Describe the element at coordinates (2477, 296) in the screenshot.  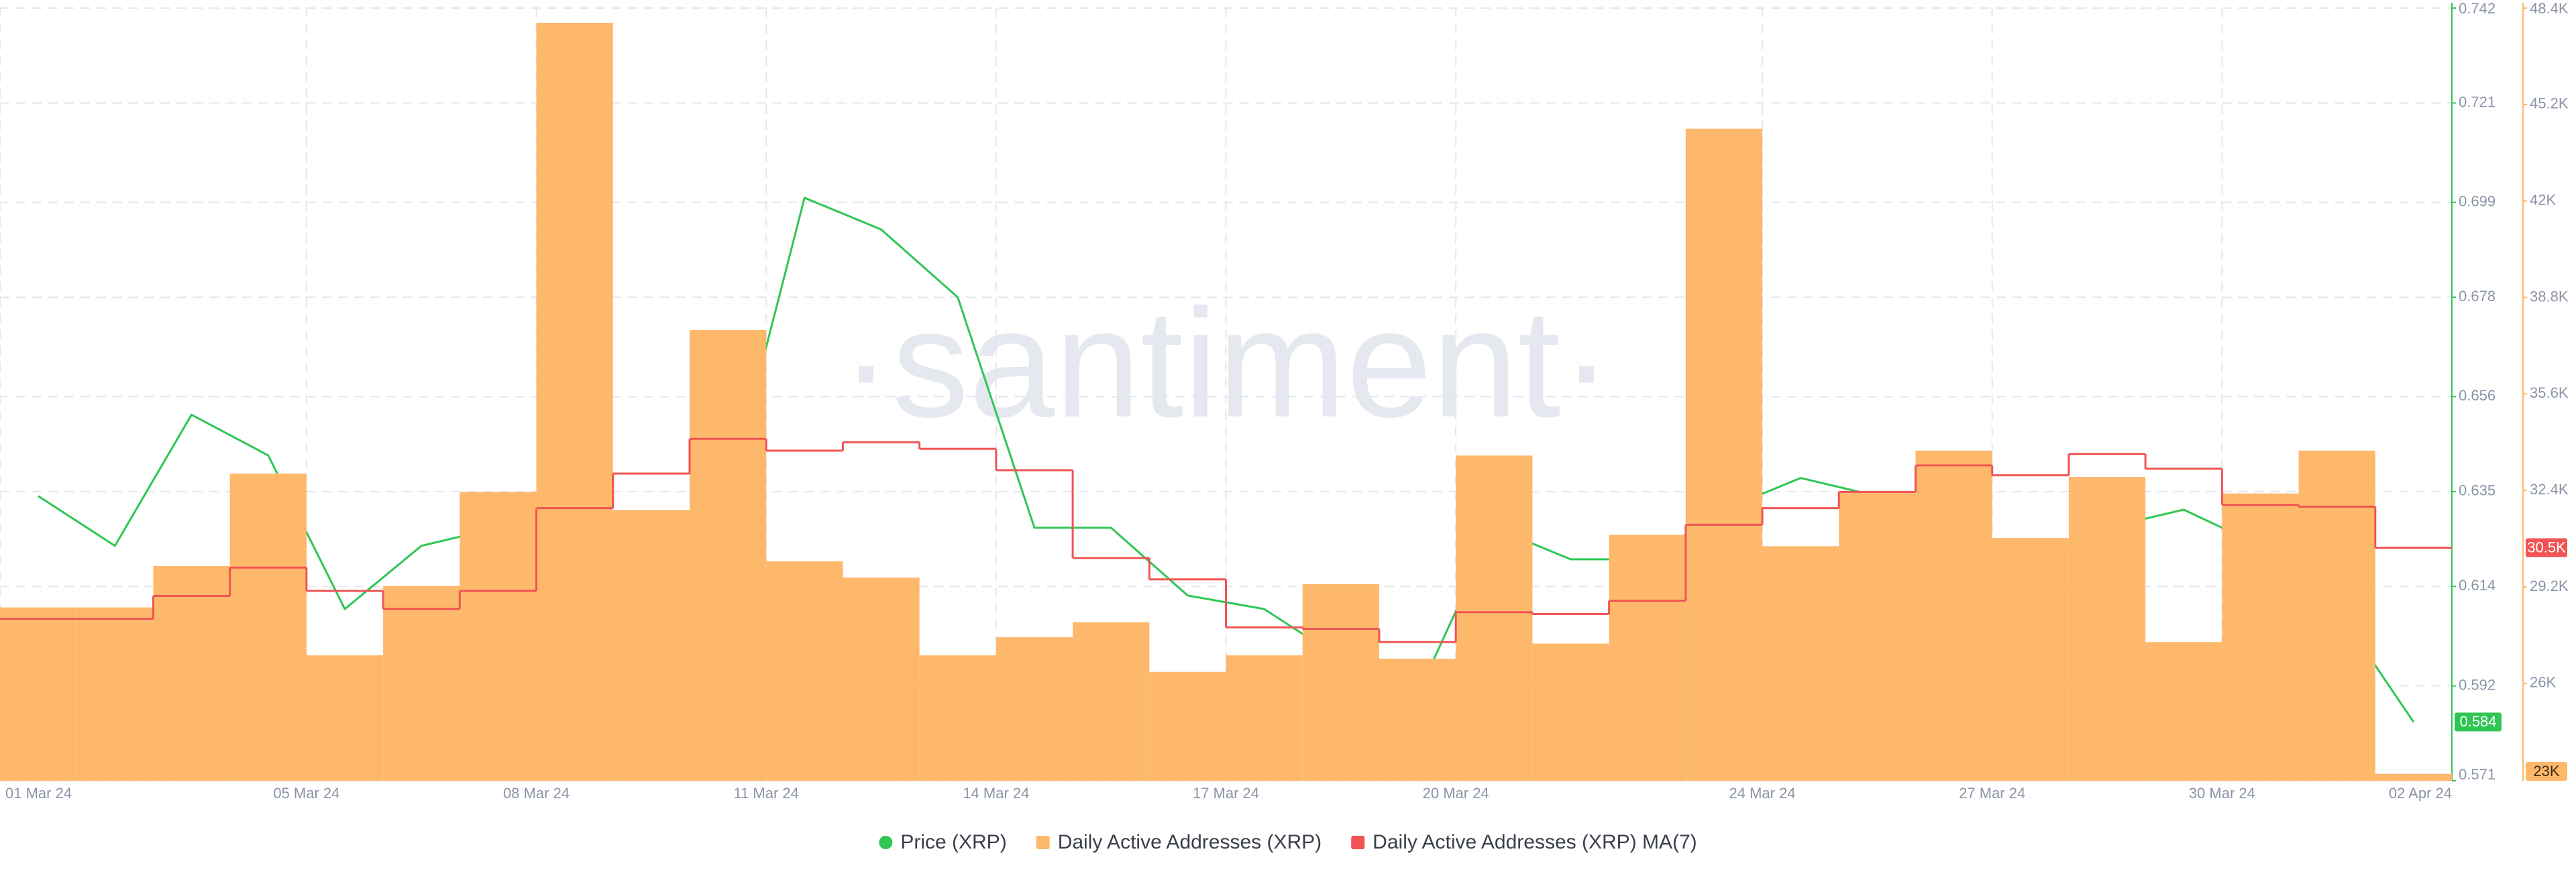
I see `y-tick-label: 0.678` at that location.